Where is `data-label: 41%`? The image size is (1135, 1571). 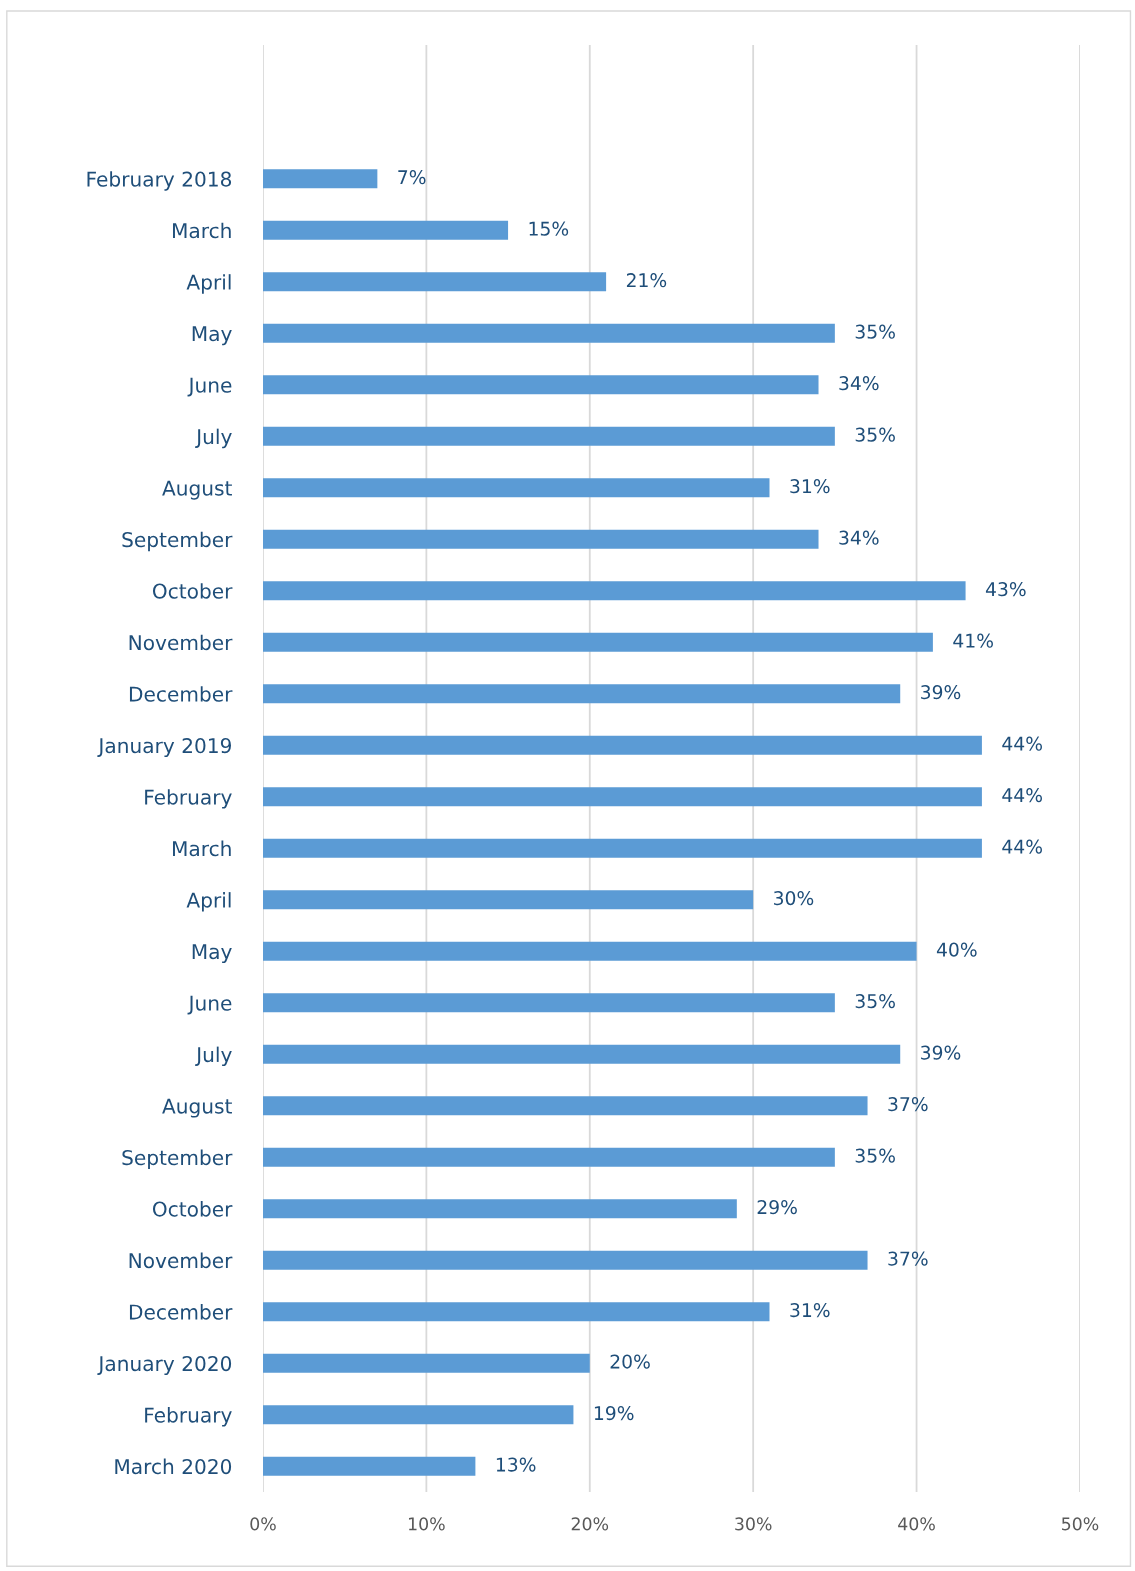 data-label: 41% is located at coordinates (973, 640).